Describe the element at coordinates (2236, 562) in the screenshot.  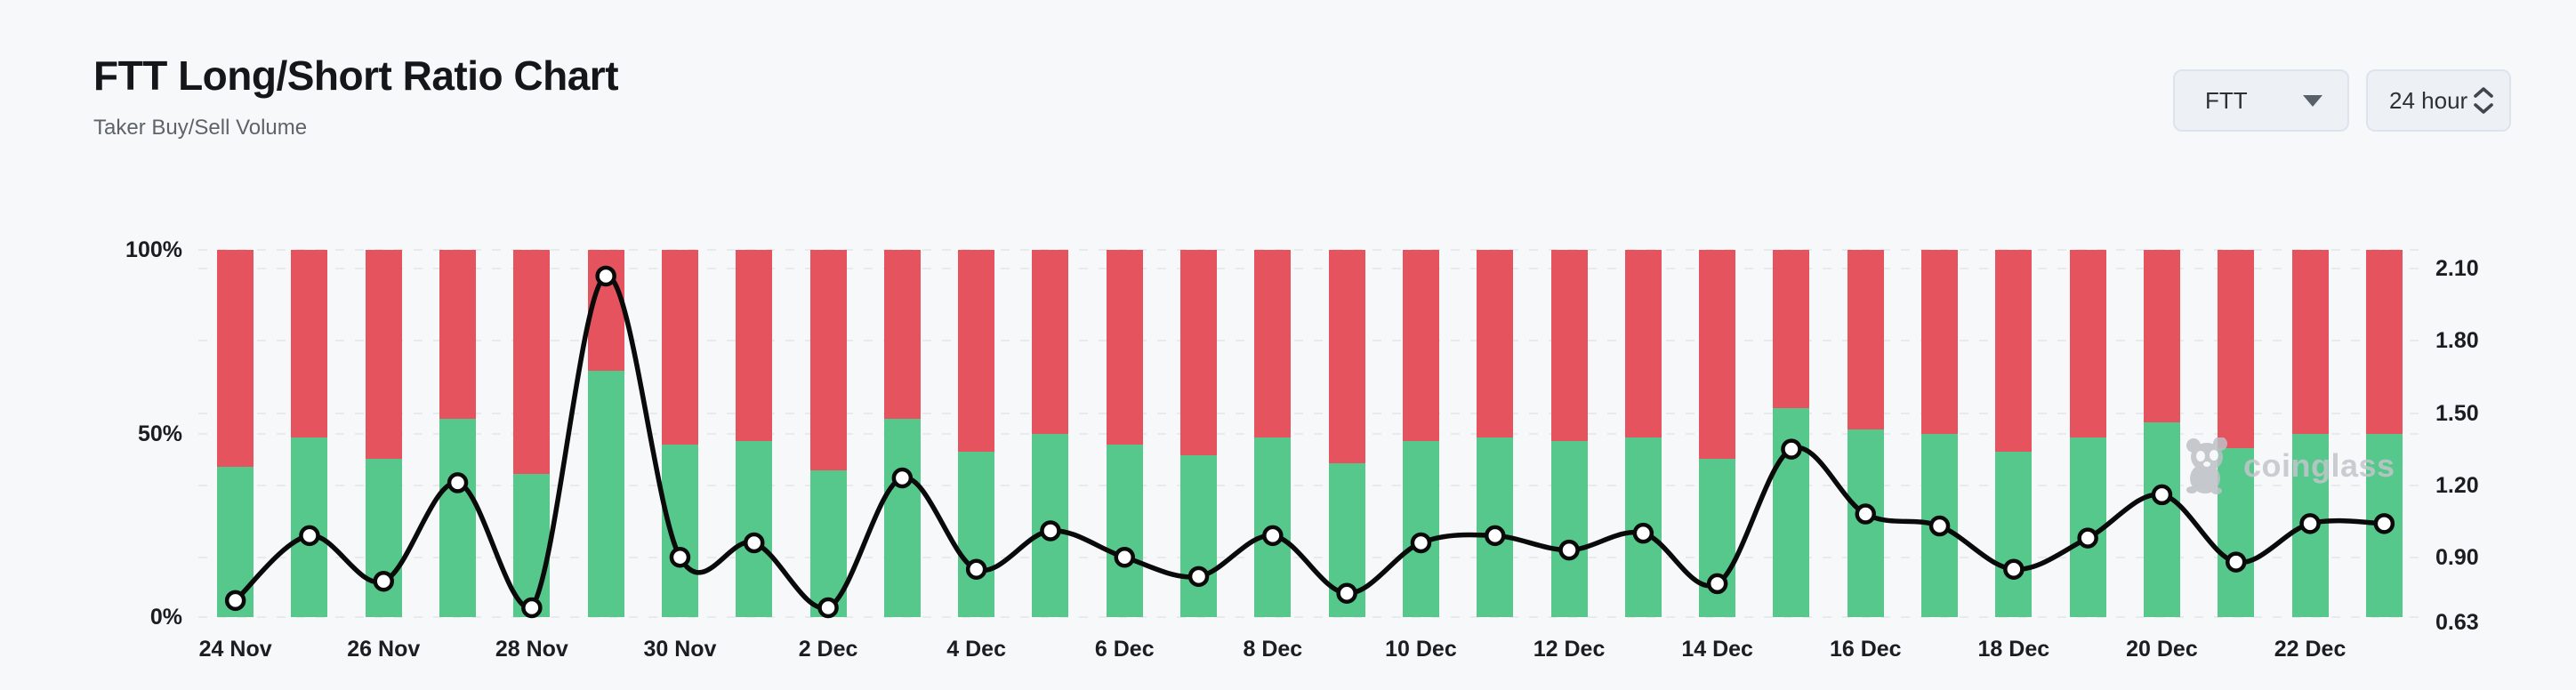
I see `ratio-marker-21-Dec` at that location.